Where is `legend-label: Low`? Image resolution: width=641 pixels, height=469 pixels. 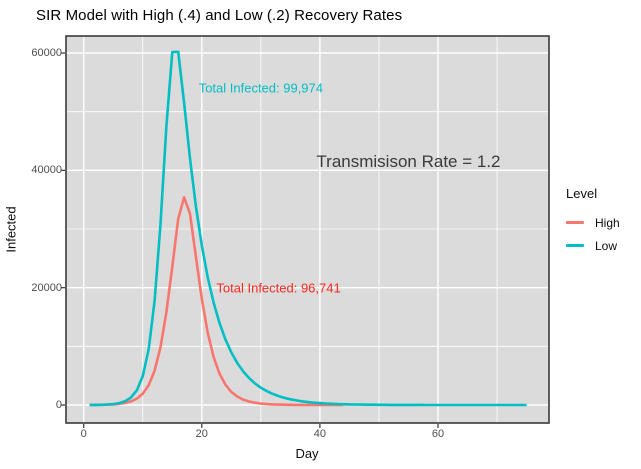
legend-label: Low is located at coordinates (606, 245).